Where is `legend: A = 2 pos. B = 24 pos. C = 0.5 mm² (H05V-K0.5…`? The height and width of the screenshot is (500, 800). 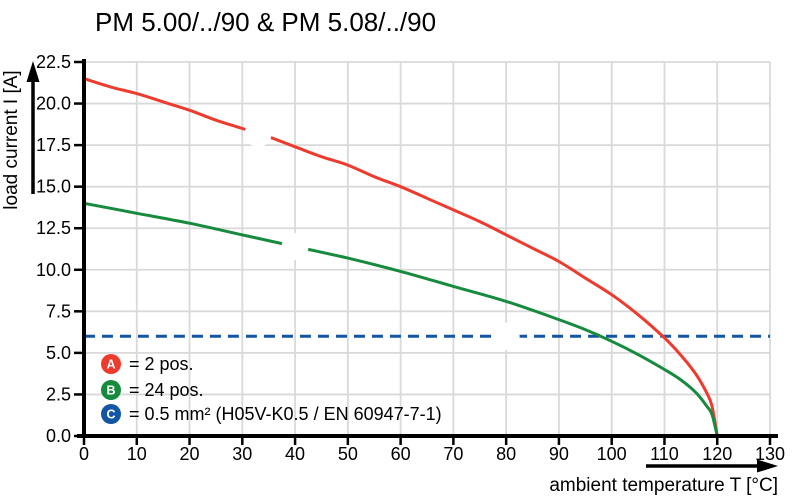 legend: A = 2 pos. B = 24 pos. C = 0.5 mm² (H05V-K0.5… is located at coordinates (271, 389).